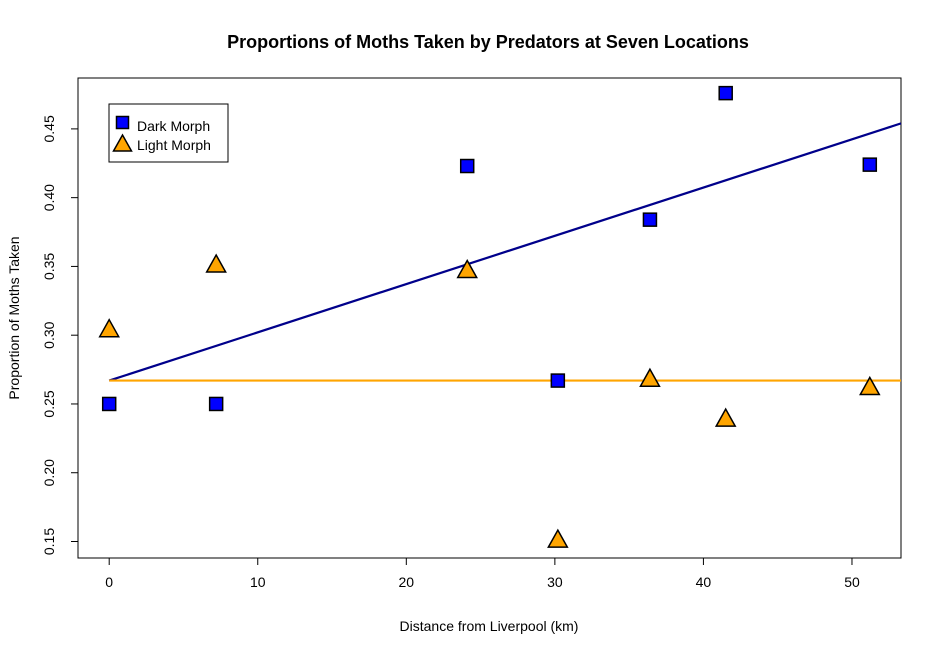  What do you see at coordinates (407, 582) in the screenshot?
I see `x-tick-label: 20` at bounding box center [407, 582].